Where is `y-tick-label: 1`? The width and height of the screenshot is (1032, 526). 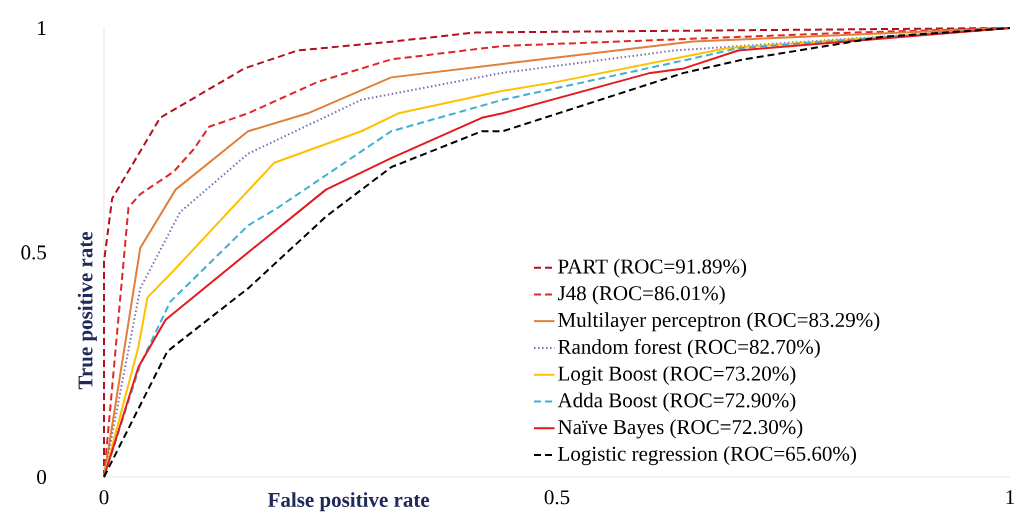 y-tick-label: 1 is located at coordinates (42, 28).